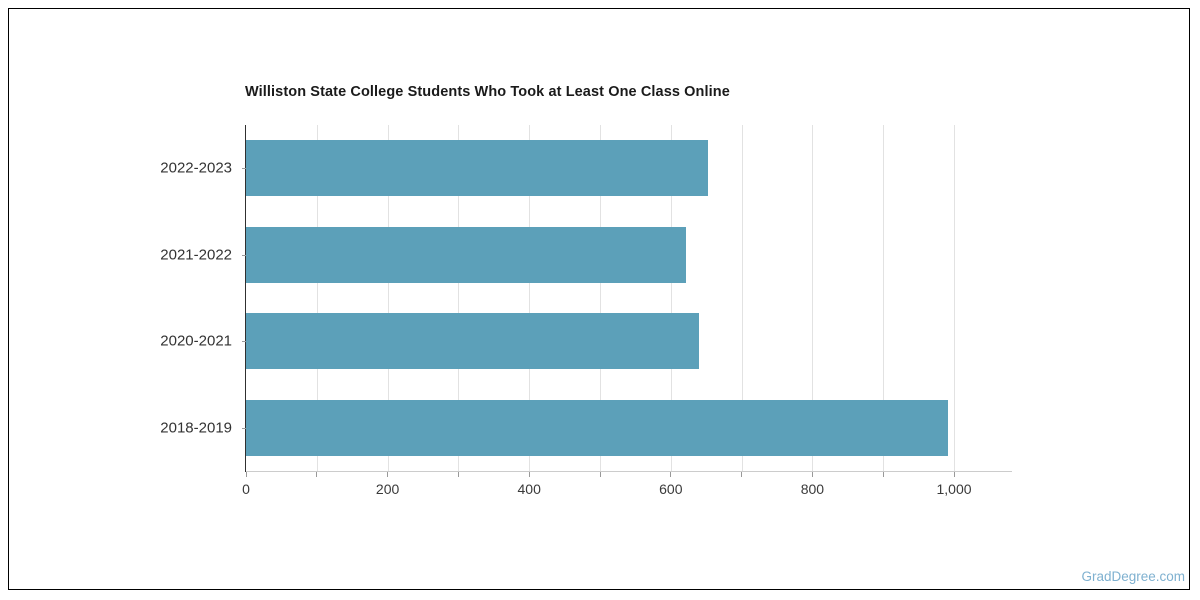 Image resolution: width=1200 pixels, height=600 pixels. I want to click on y-axis-line, so click(245, 298).